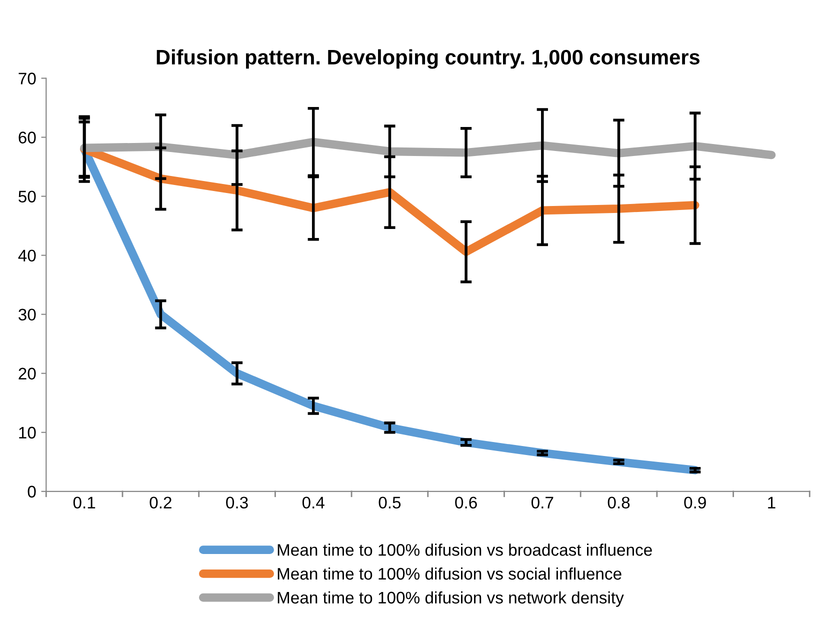  What do you see at coordinates (27, 138) in the screenshot?
I see `y-tick-label: 60` at bounding box center [27, 138].